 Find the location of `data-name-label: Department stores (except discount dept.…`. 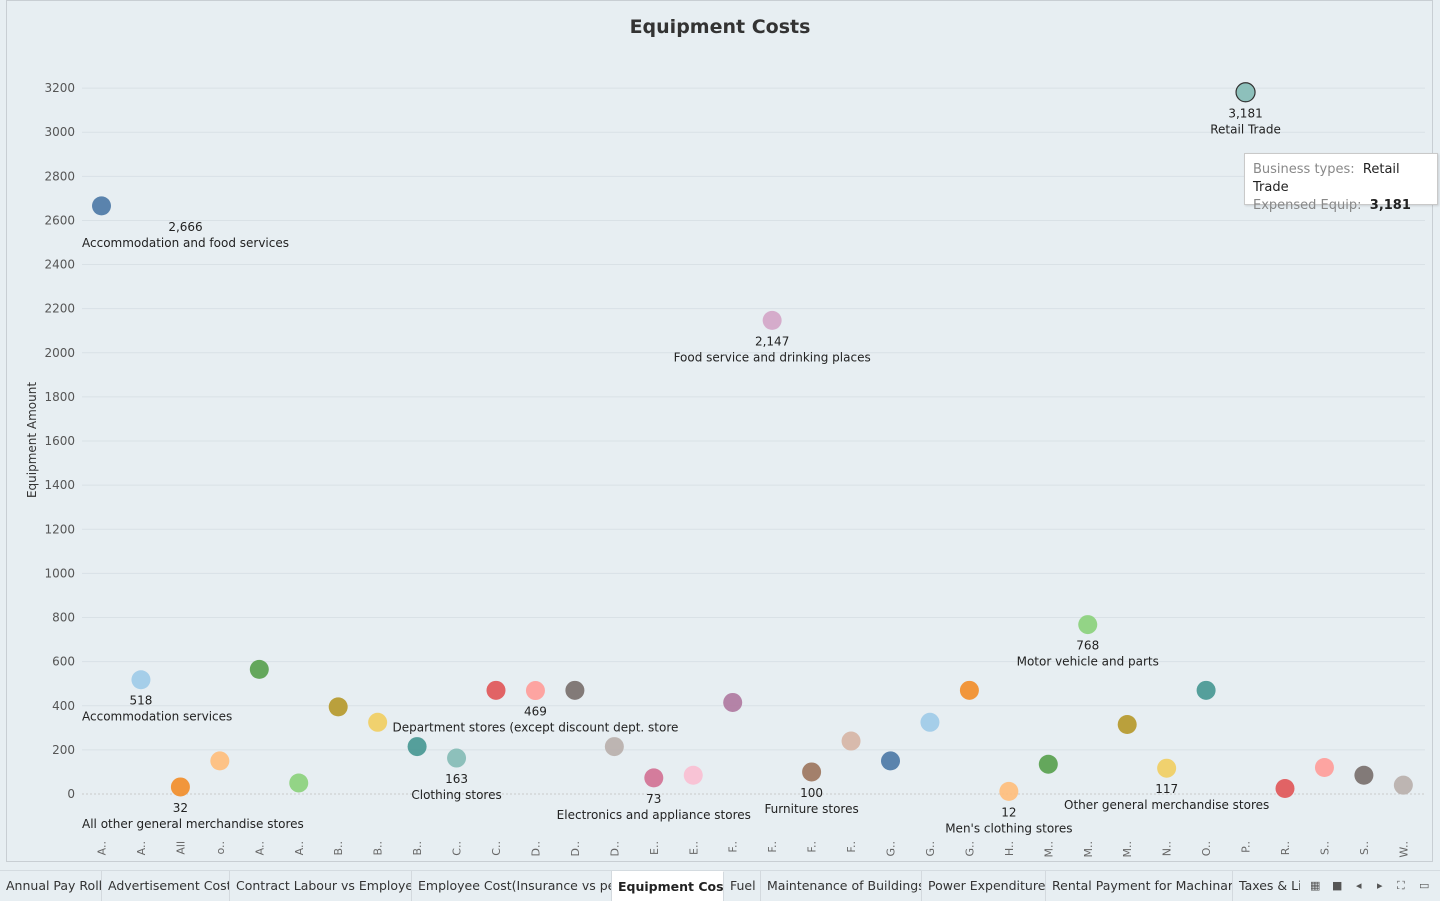

data-name-label: Department stores (except discount dept.… is located at coordinates (536, 728).